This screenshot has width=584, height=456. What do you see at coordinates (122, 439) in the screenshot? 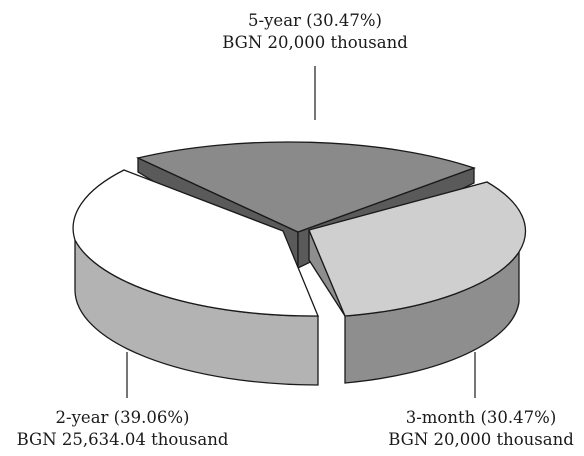
I see `label-2year-line2: BGN 25,634.04 thousand` at bounding box center [122, 439].